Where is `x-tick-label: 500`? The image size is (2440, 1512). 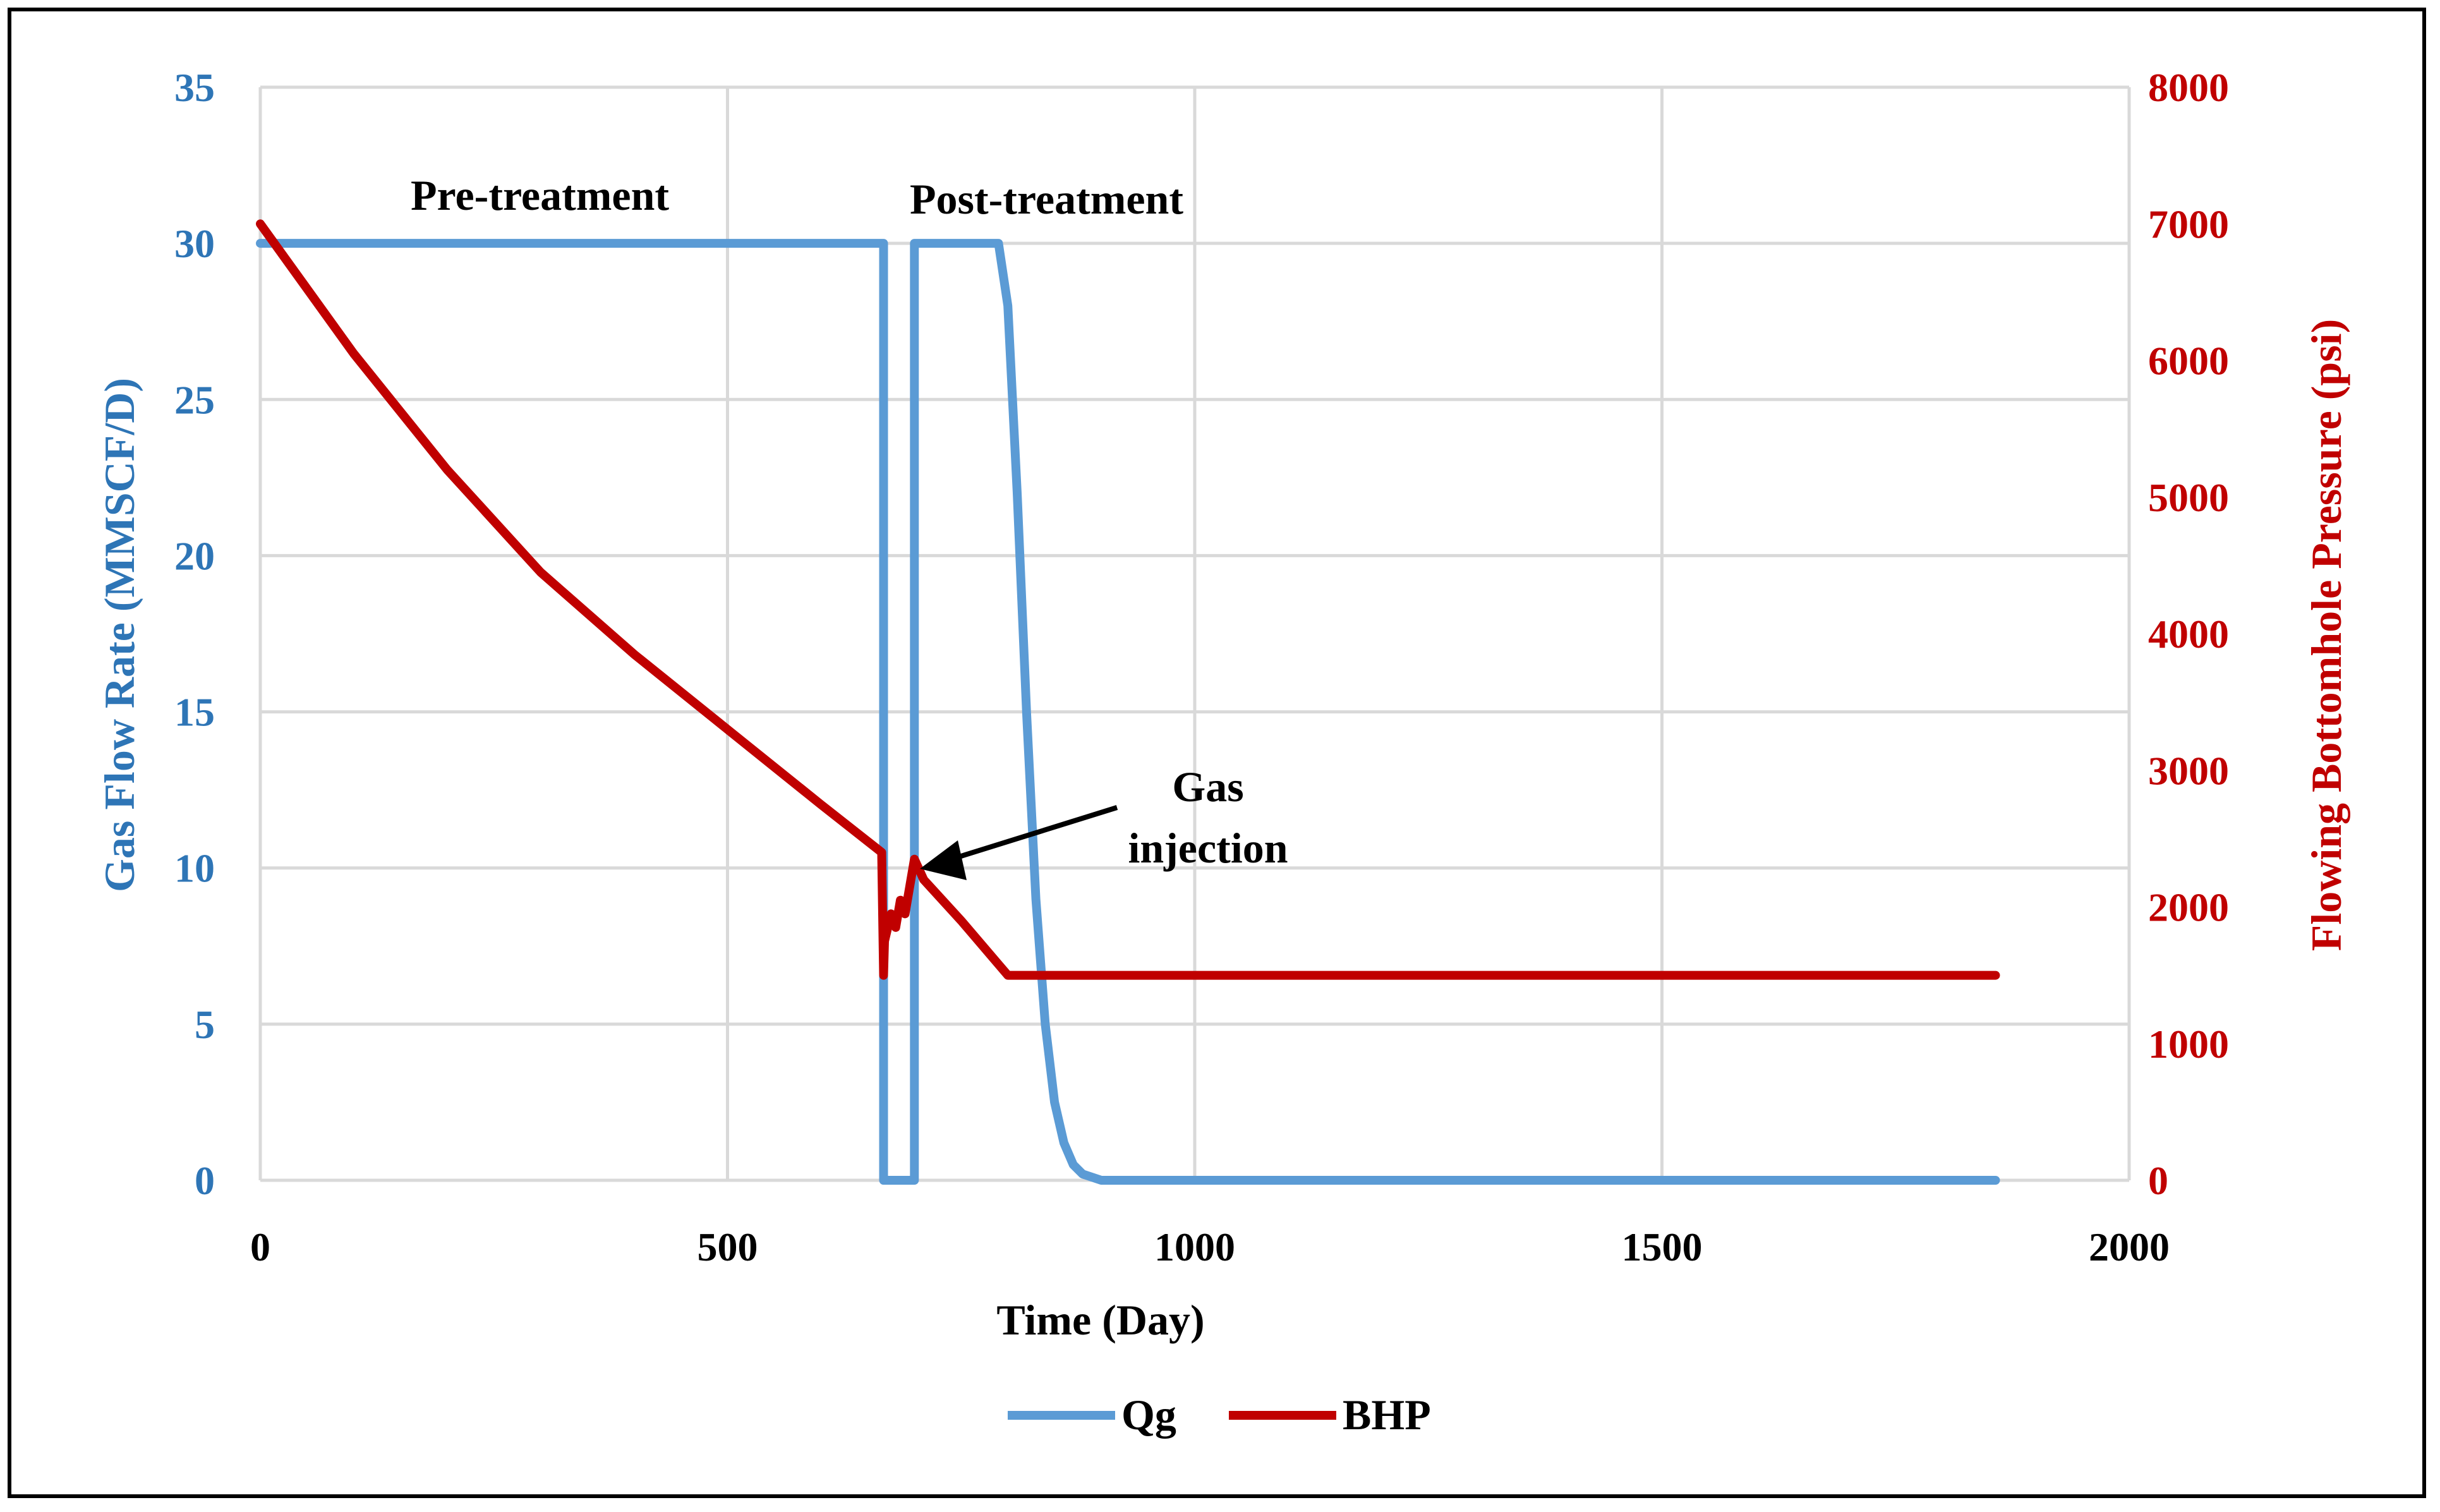
x-tick-label: 500 is located at coordinates (728, 1247).